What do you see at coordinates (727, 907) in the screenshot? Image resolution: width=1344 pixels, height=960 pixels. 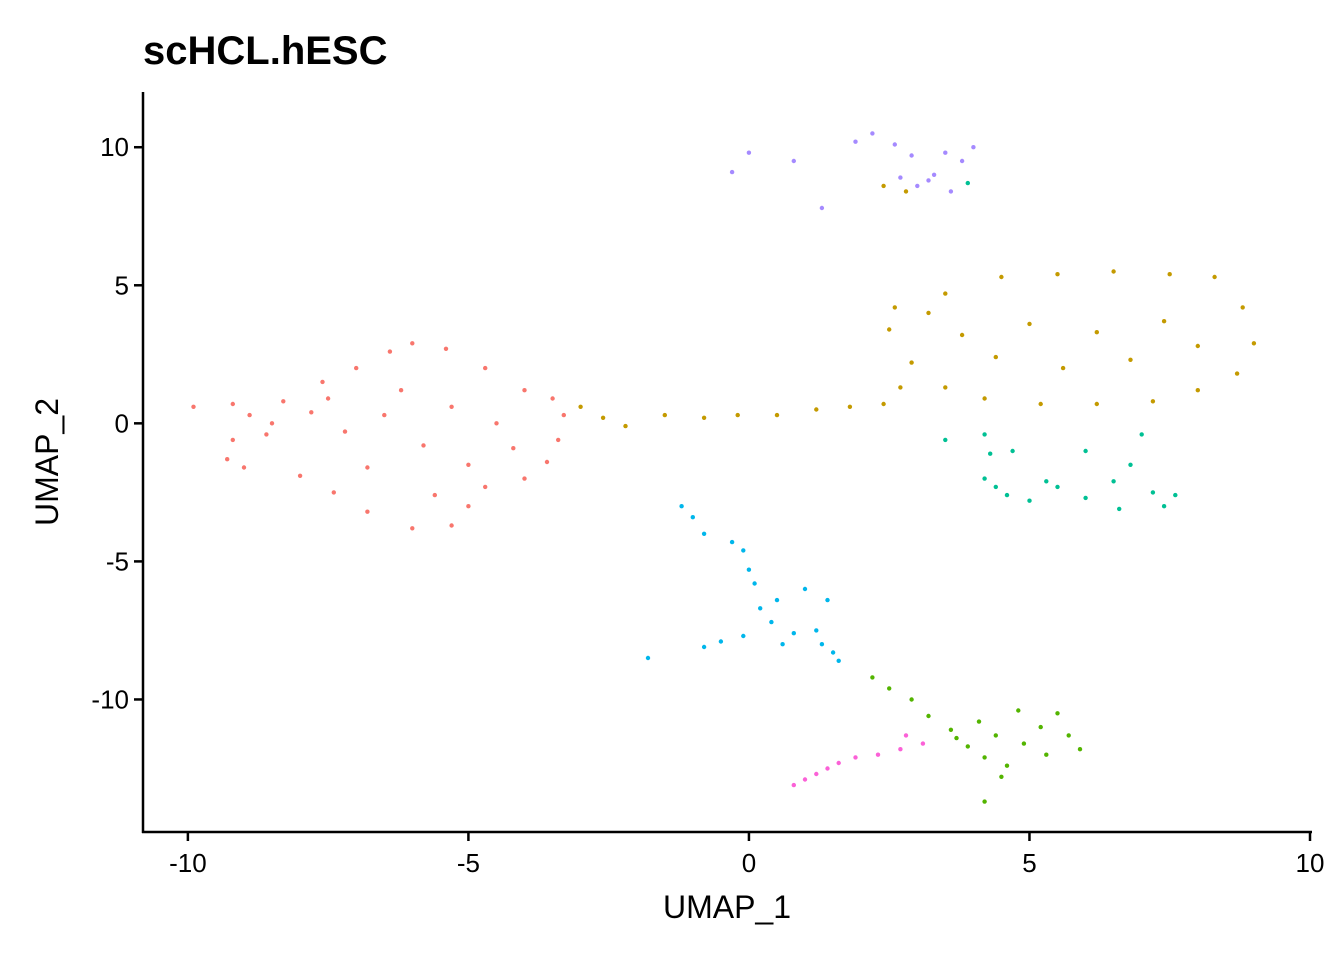 I see `x-axis-title: UMAP_1` at bounding box center [727, 907].